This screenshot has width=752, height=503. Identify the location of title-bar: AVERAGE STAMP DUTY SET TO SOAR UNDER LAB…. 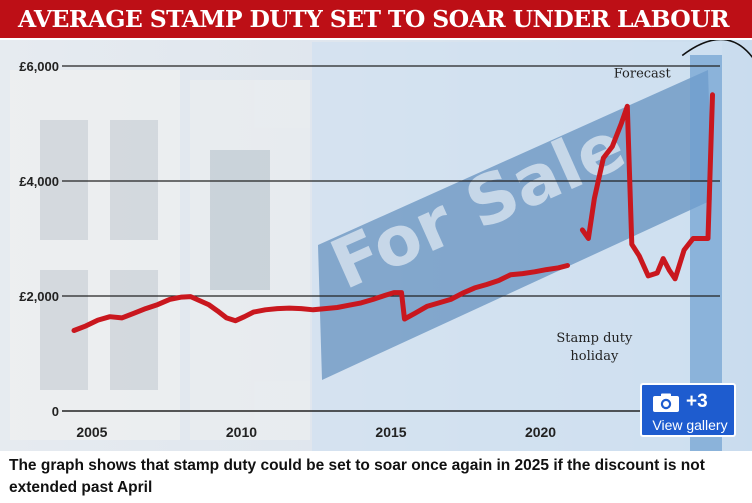
(376, 20).